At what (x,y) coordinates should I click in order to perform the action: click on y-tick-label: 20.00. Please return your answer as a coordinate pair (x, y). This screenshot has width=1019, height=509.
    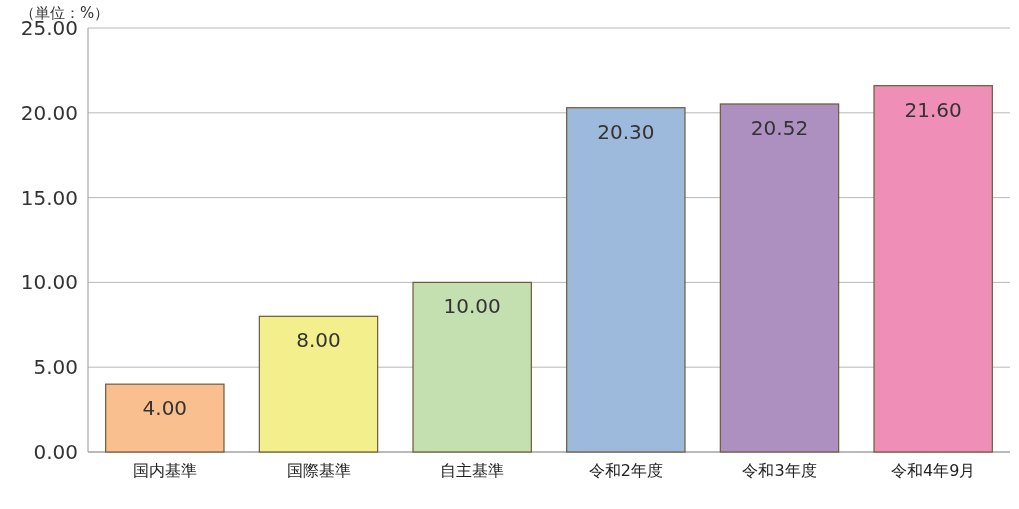
    Looking at the image, I should click on (49, 112).